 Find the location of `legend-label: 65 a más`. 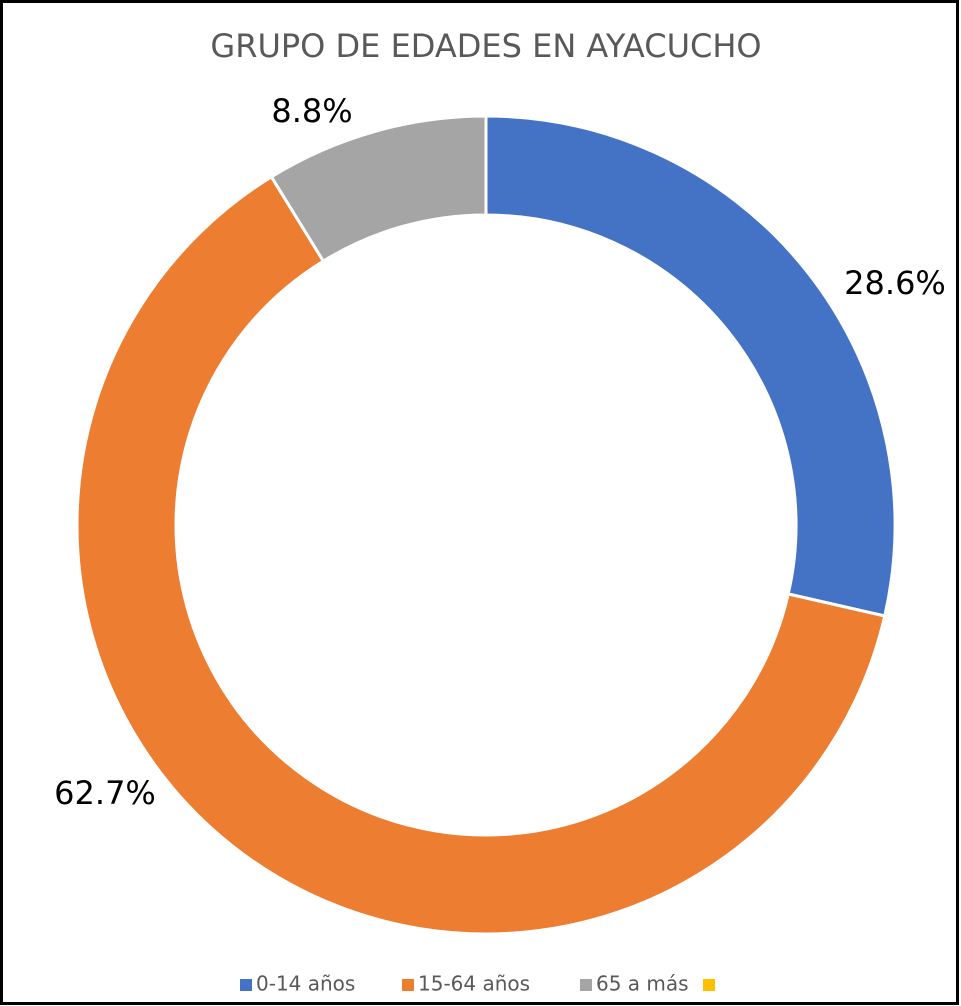

legend-label: 65 a más is located at coordinates (642, 984).